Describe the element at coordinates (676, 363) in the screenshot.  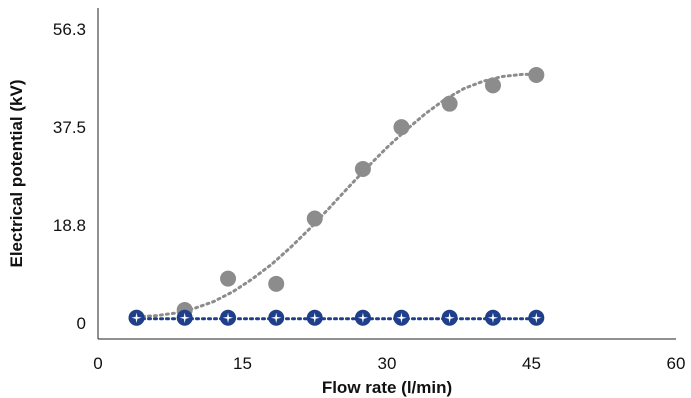
I see `x-tick-label: 60` at that location.